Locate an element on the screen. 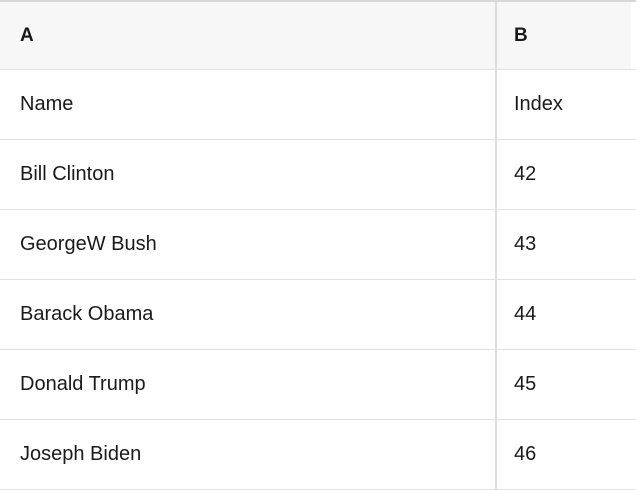 The image size is (636, 490). cell-a-donald-trump: Donald Trump is located at coordinates (248, 384).